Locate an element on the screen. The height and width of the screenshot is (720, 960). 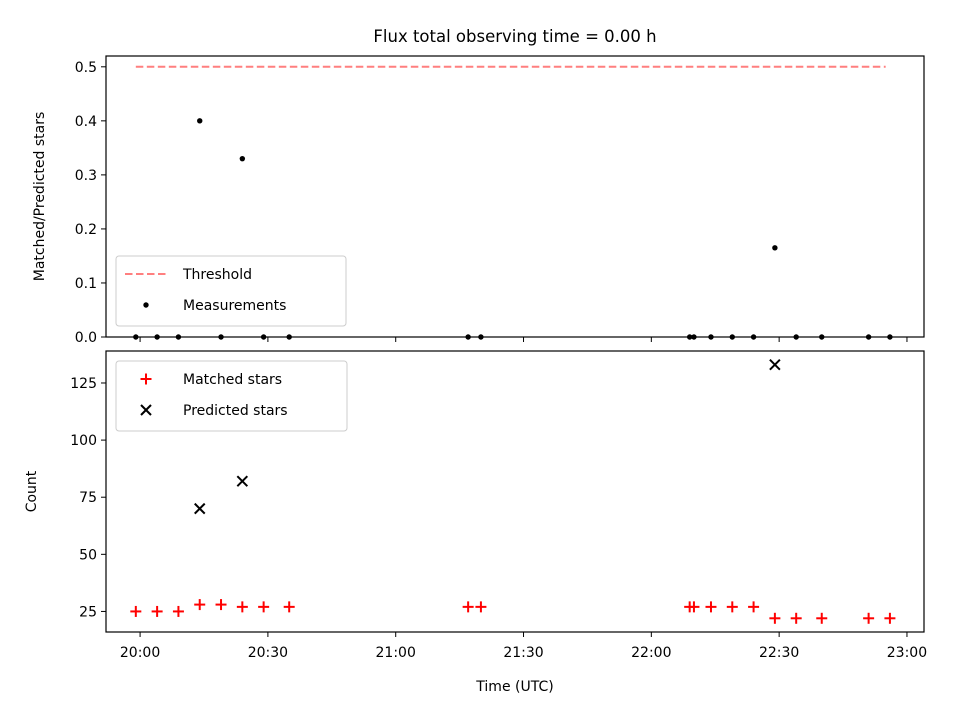
x-tick-label: 21:00 is located at coordinates (396, 653).